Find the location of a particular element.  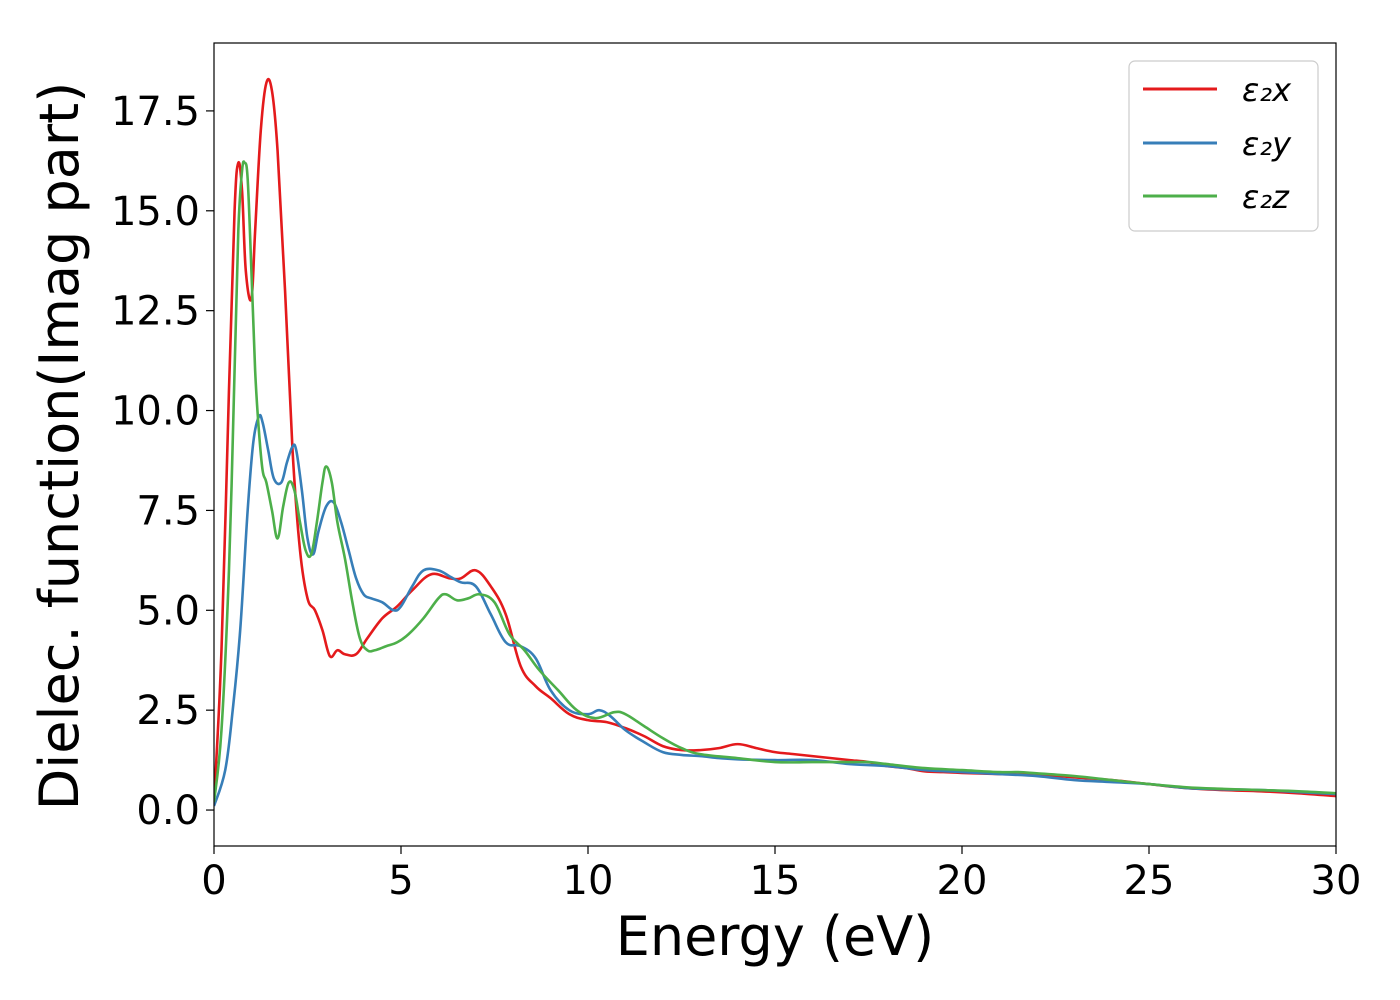

x-tick-label: 5 is located at coordinates (400, 881).